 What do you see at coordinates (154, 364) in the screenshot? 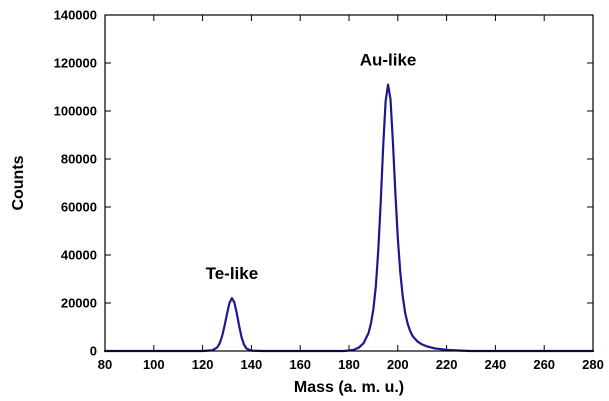
I see `x-tick-label: 100` at bounding box center [154, 364].